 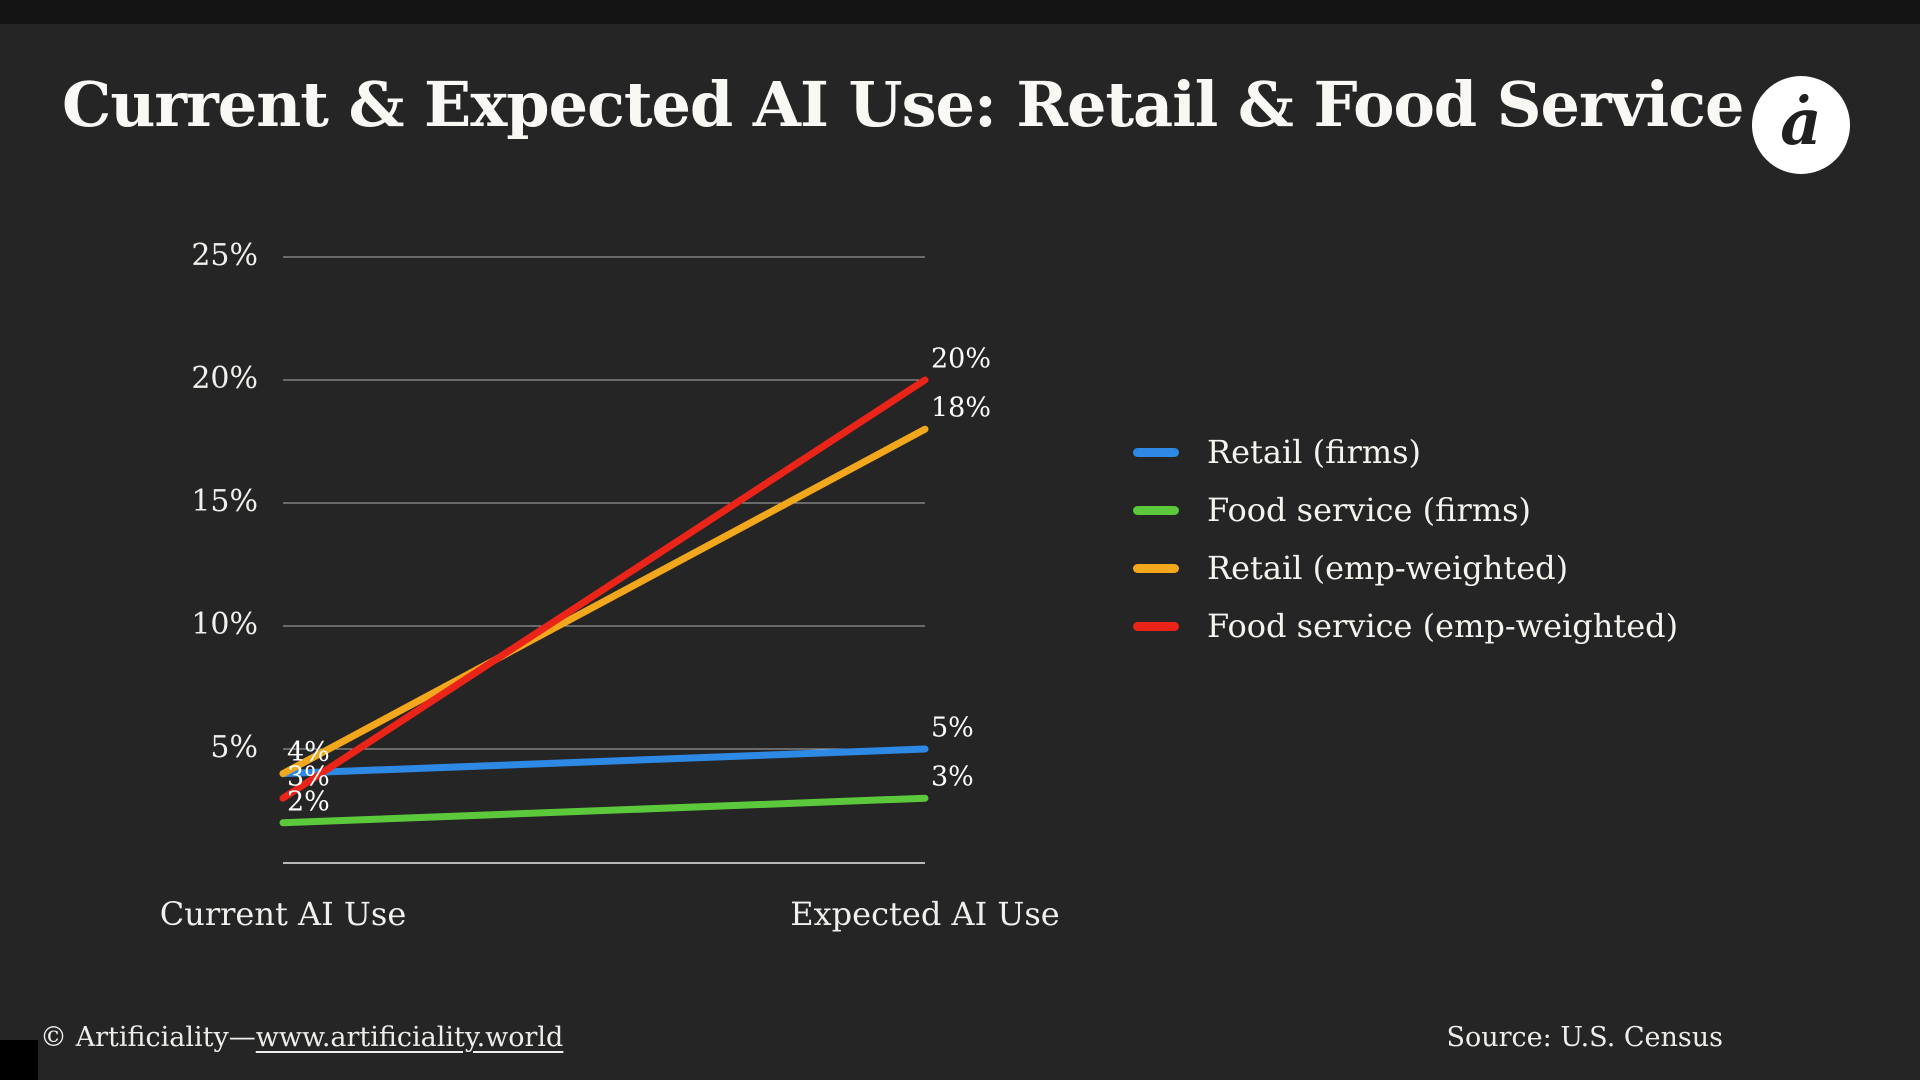 I want to click on legend-item-3: Food service (emp-weighted), so click(x=1405, y=626).